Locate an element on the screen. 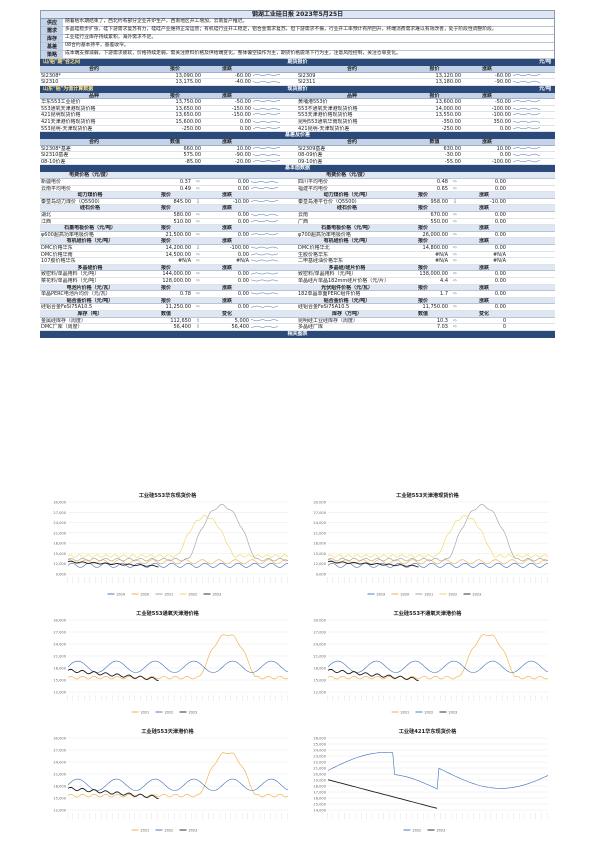  legend-label: 2021 is located at coordinates (145, 830).